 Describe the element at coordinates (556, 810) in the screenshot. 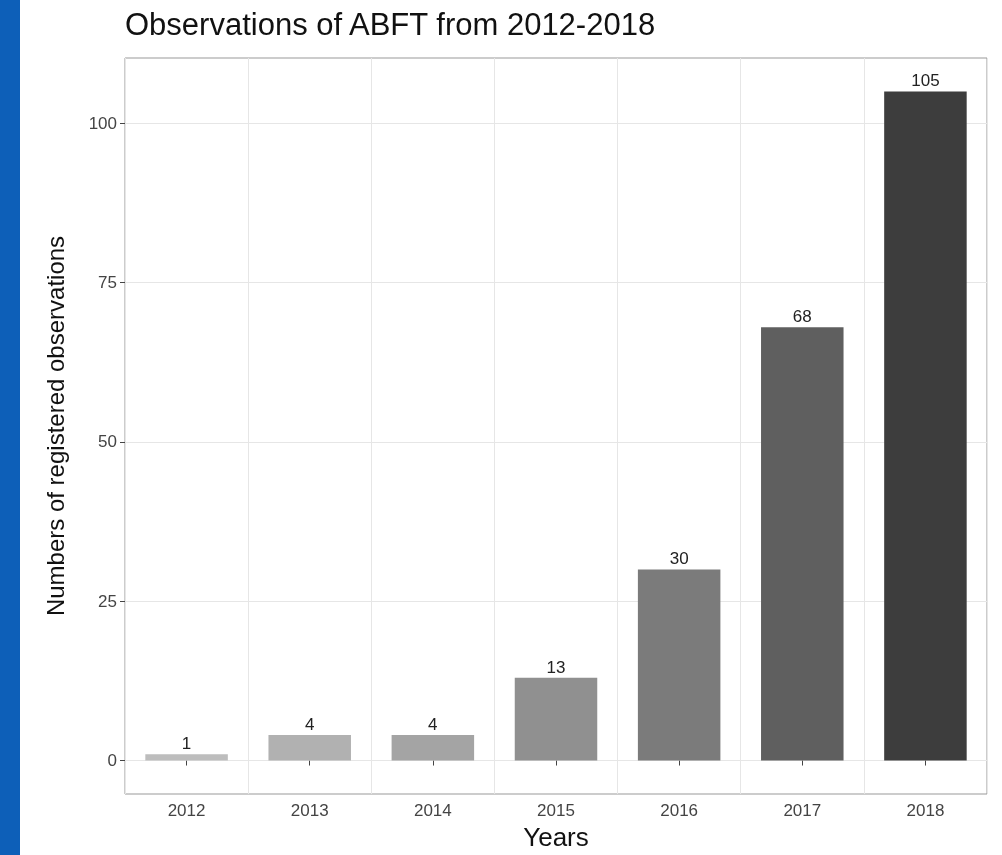

I see `x-tick-label: 2015` at that location.